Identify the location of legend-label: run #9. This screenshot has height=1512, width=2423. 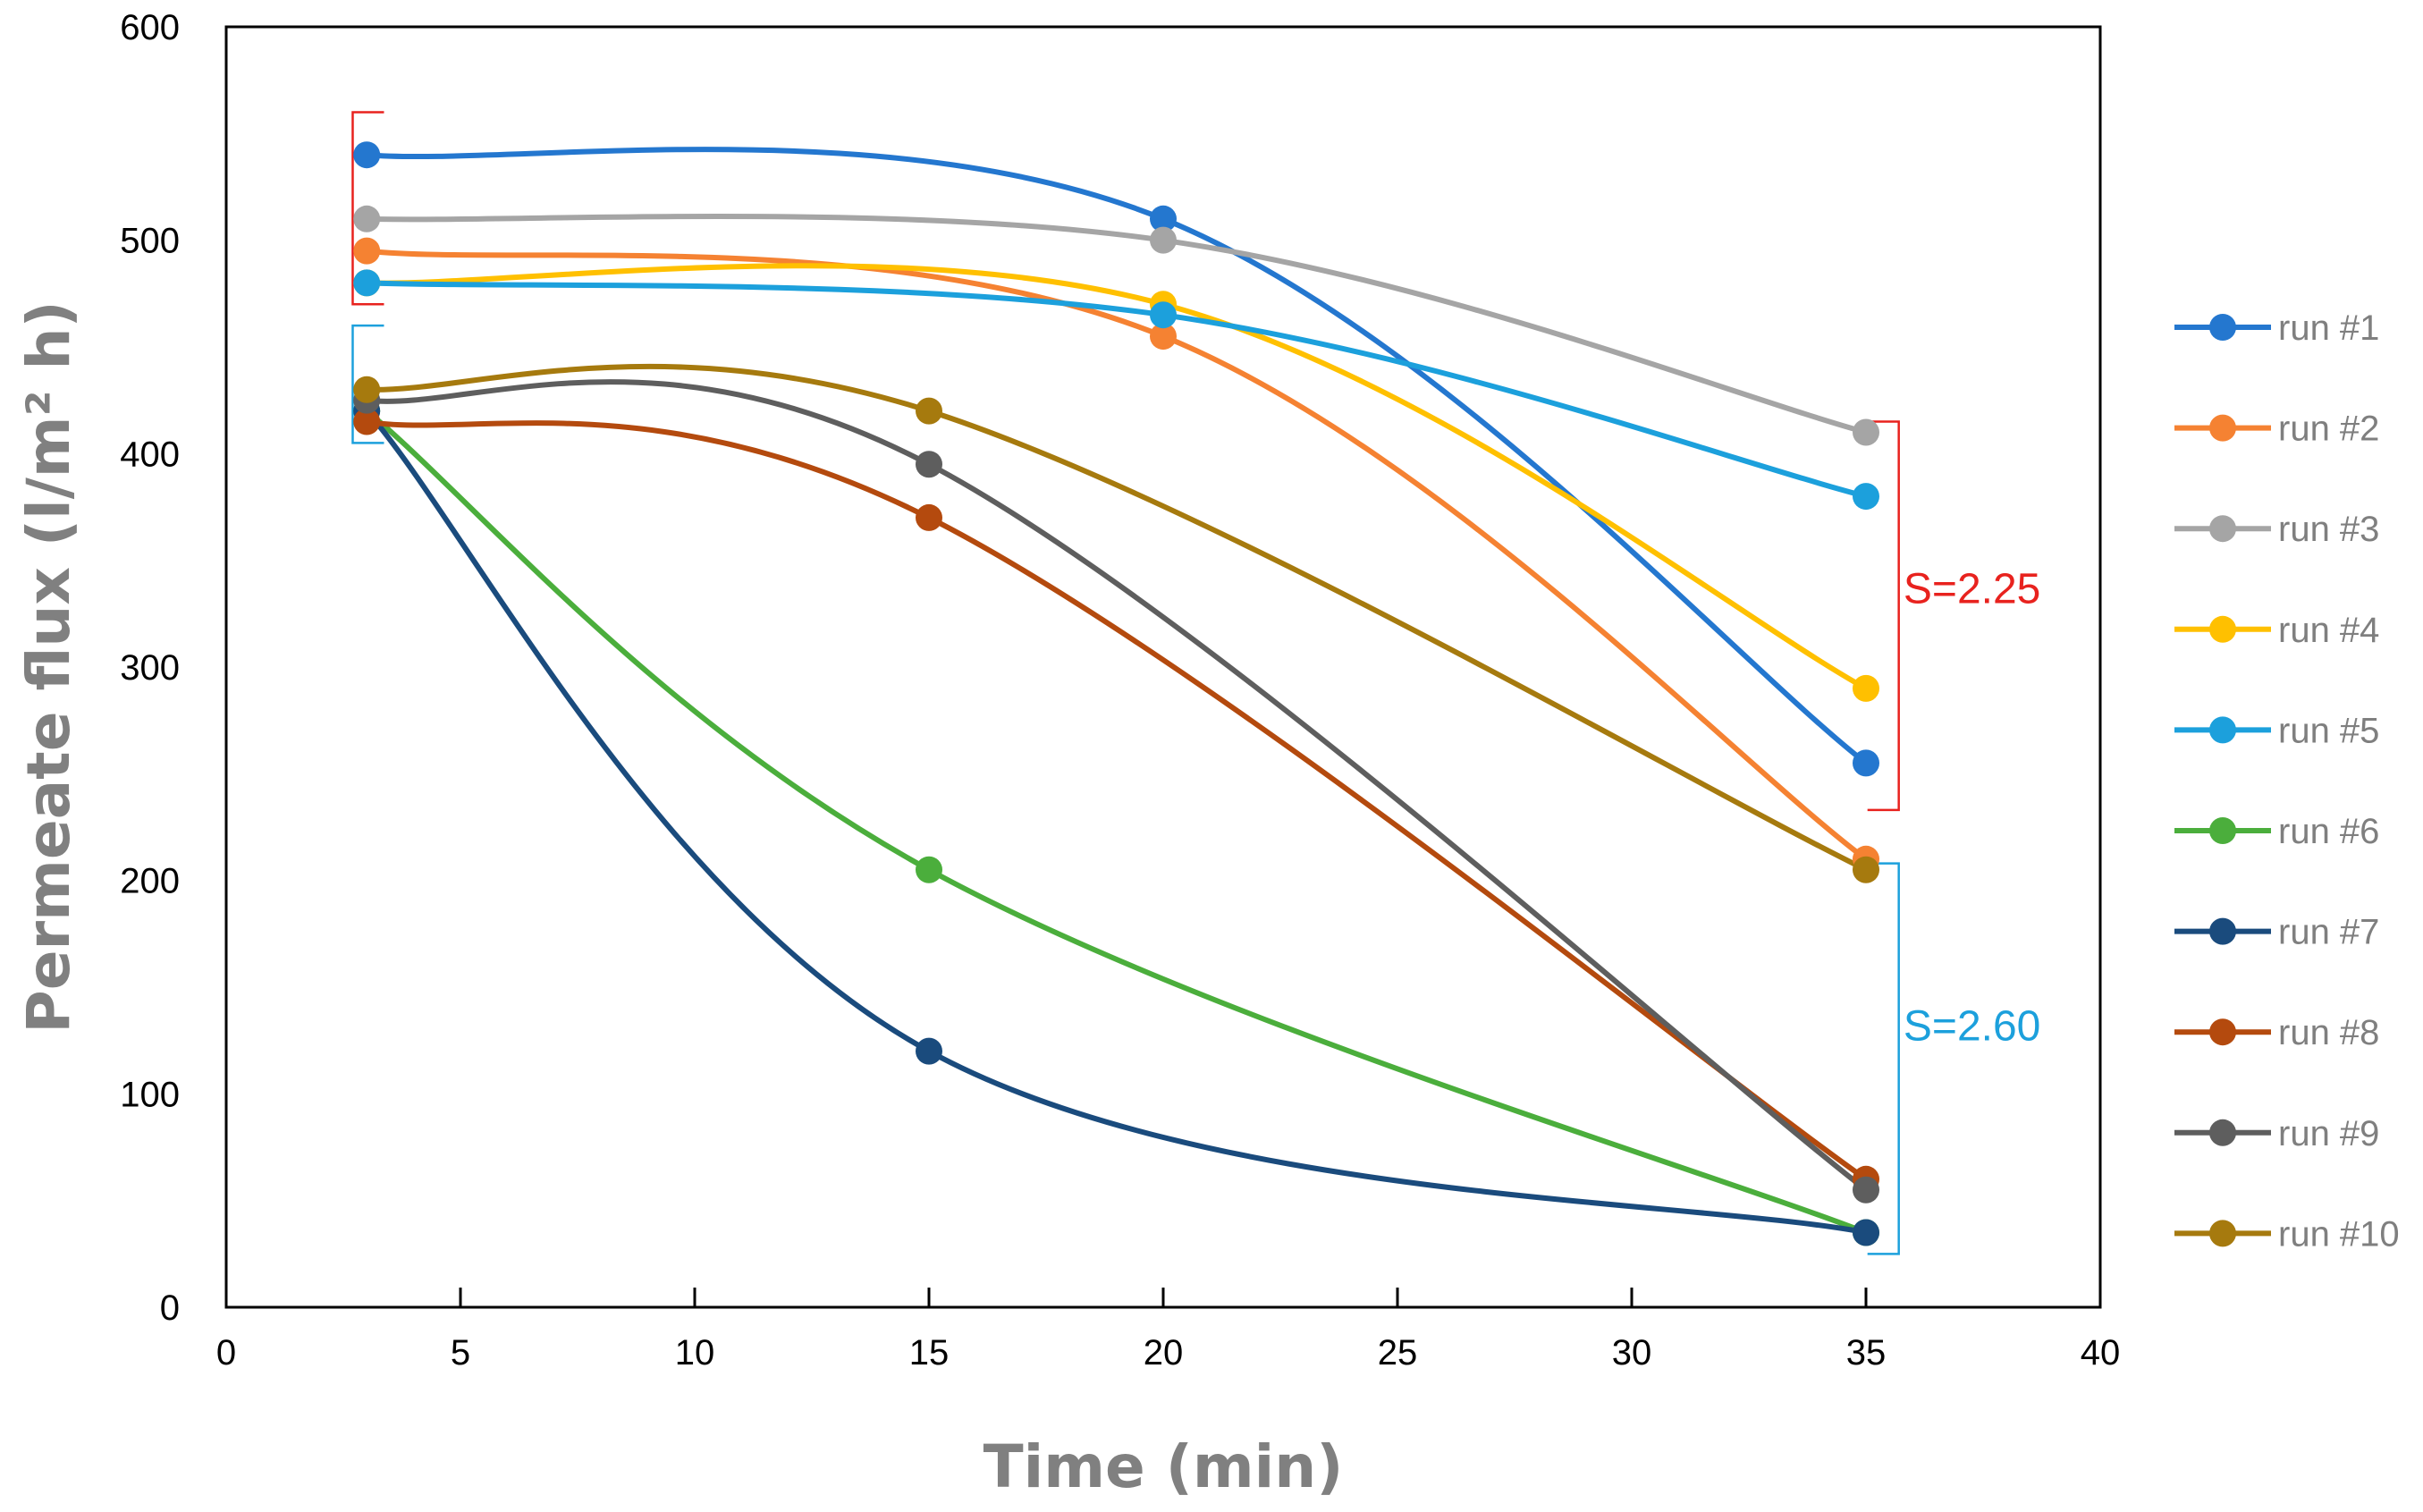
(2329, 1134).